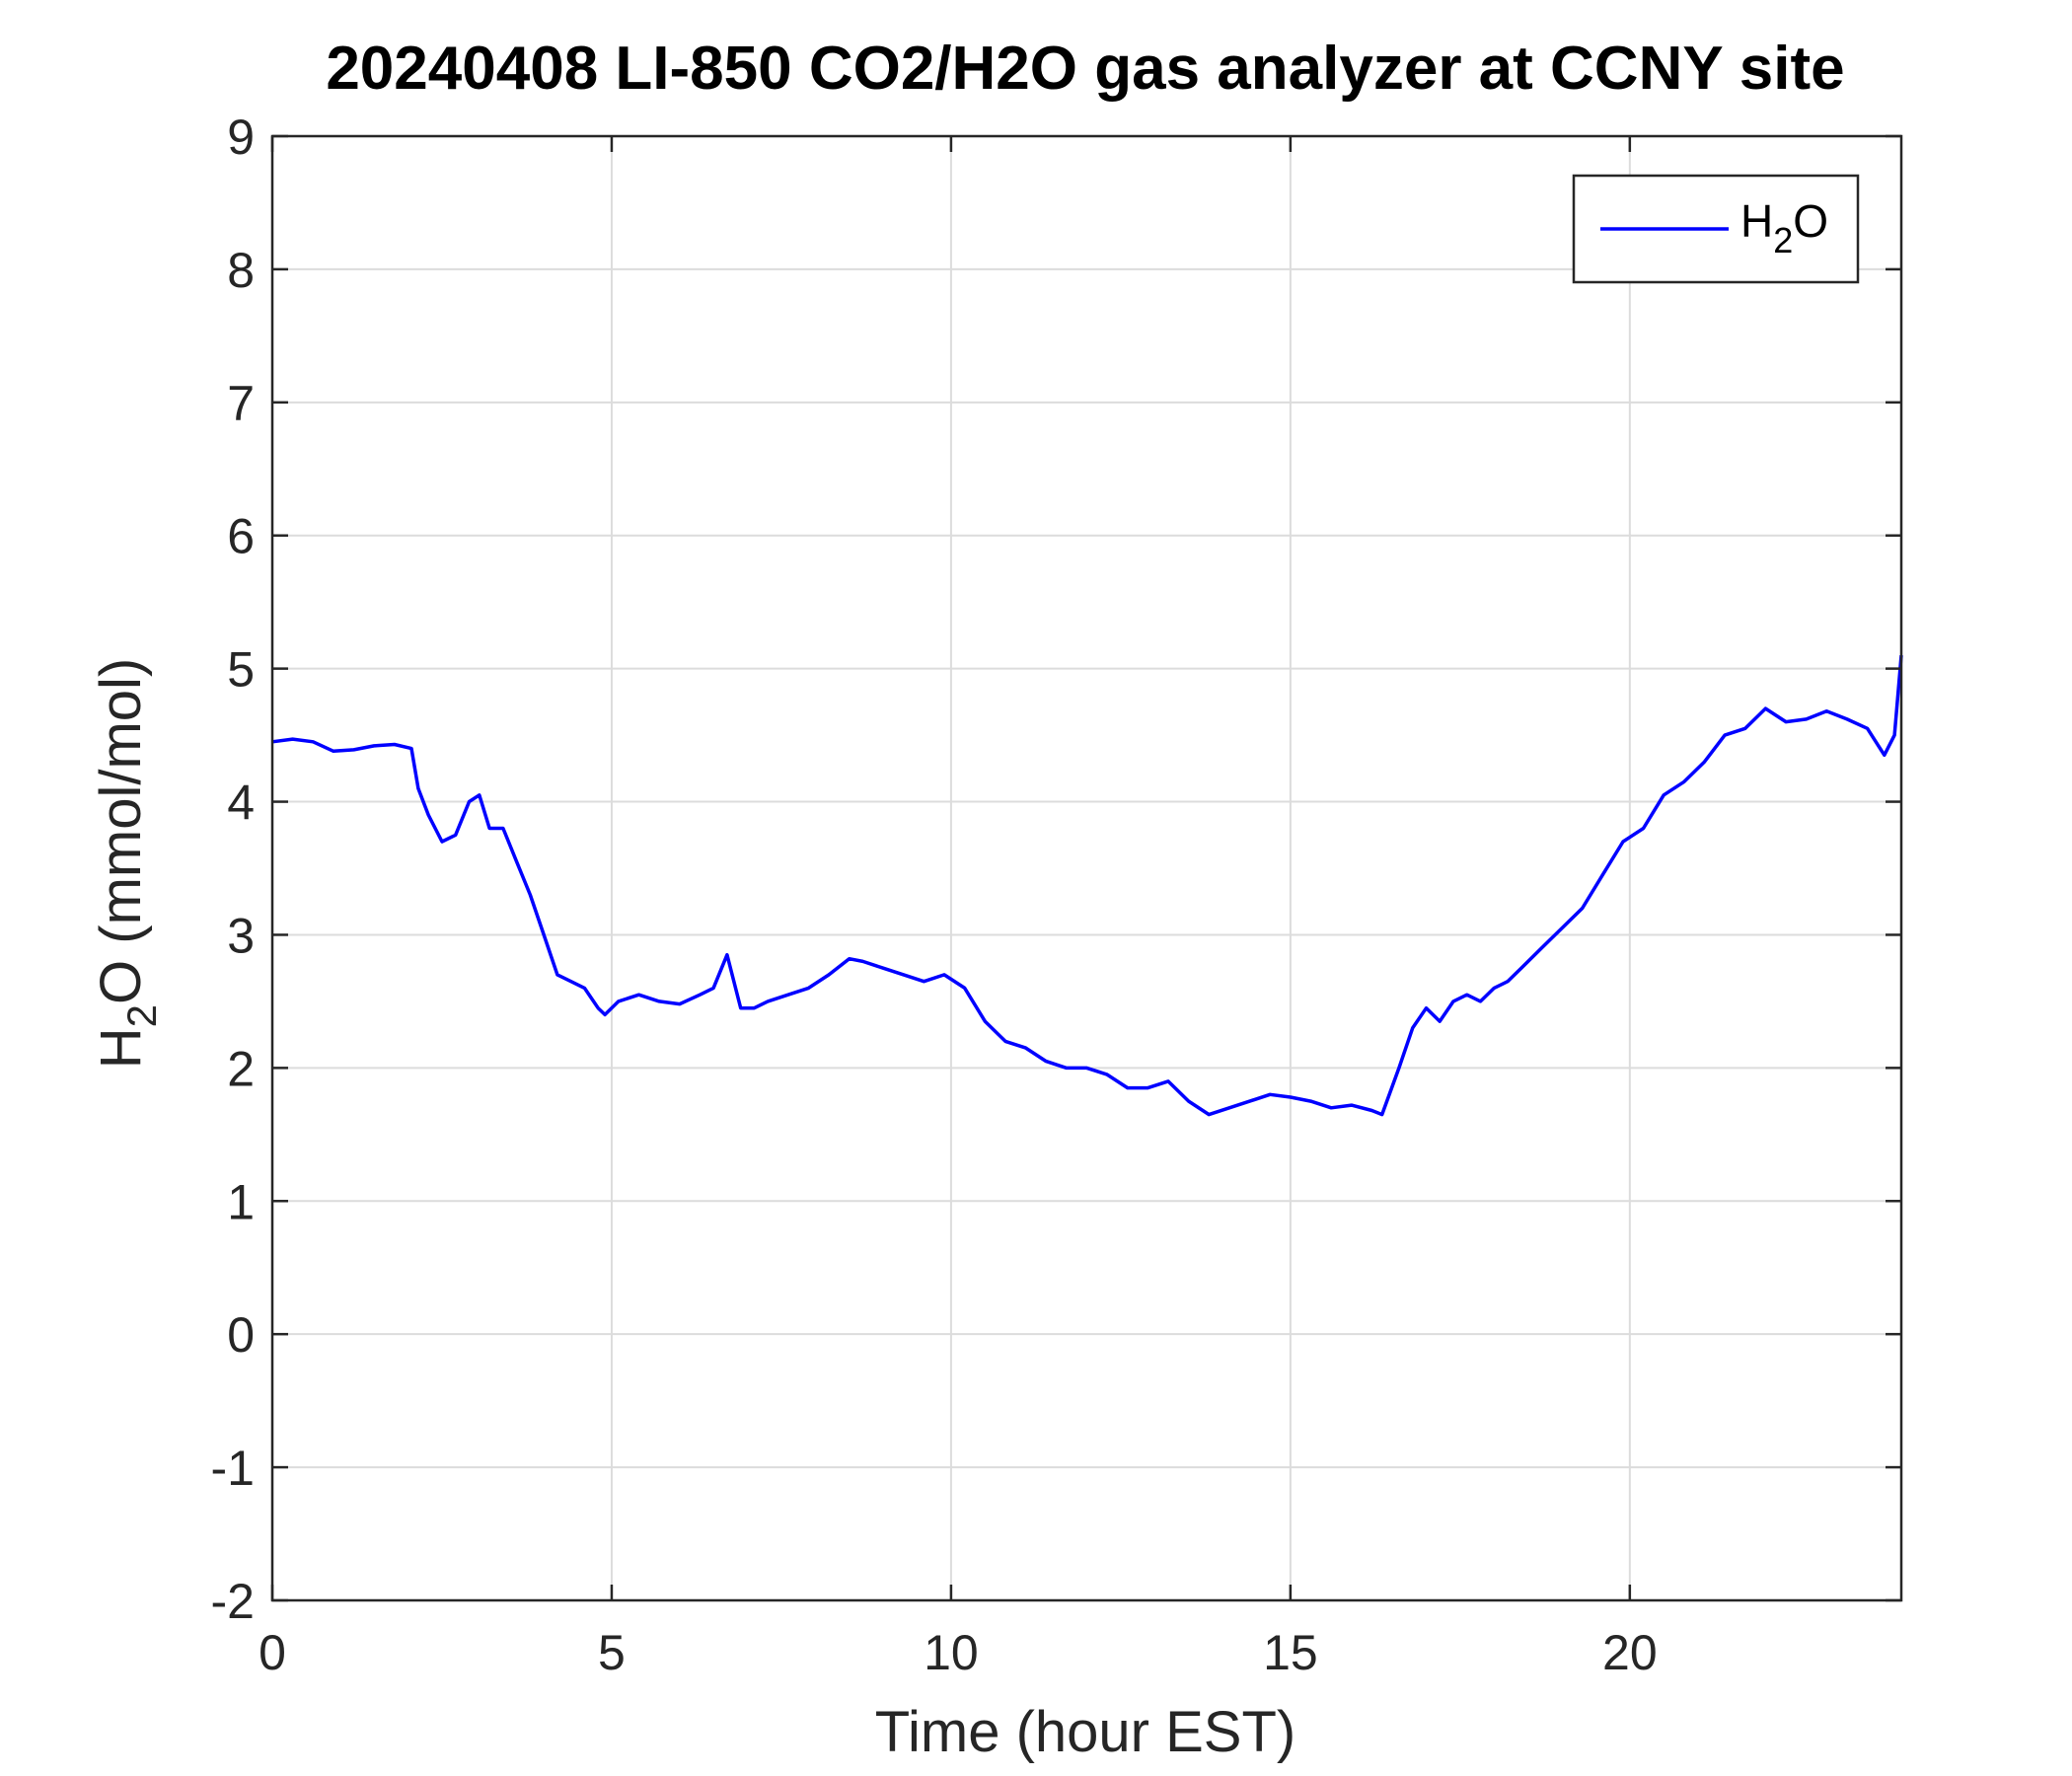 This screenshot has height=1776, width=2072. I want to click on y-tick-label: 4, so click(241, 803).